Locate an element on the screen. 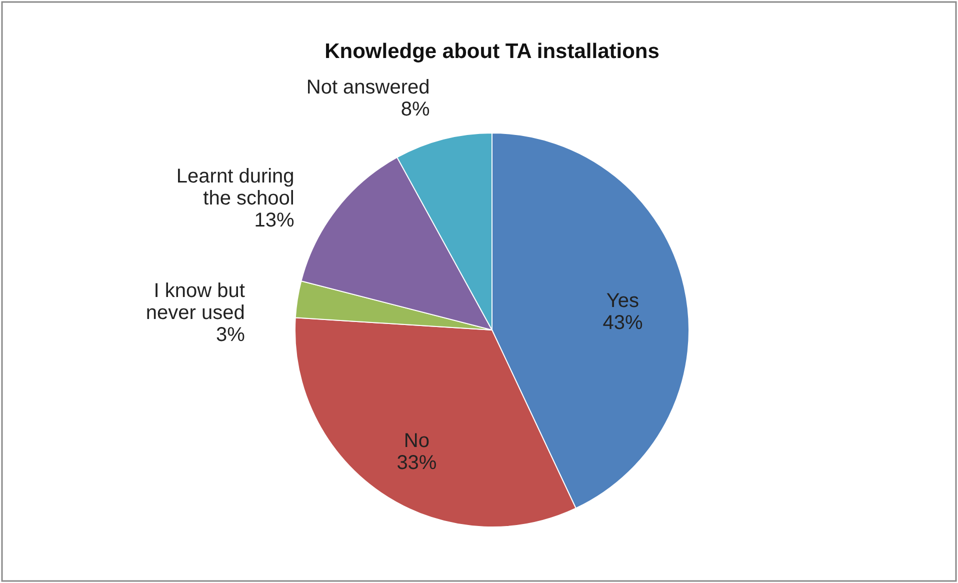 Image resolution: width=958 pixels, height=583 pixels. slice-label: Yes is located at coordinates (623, 301).